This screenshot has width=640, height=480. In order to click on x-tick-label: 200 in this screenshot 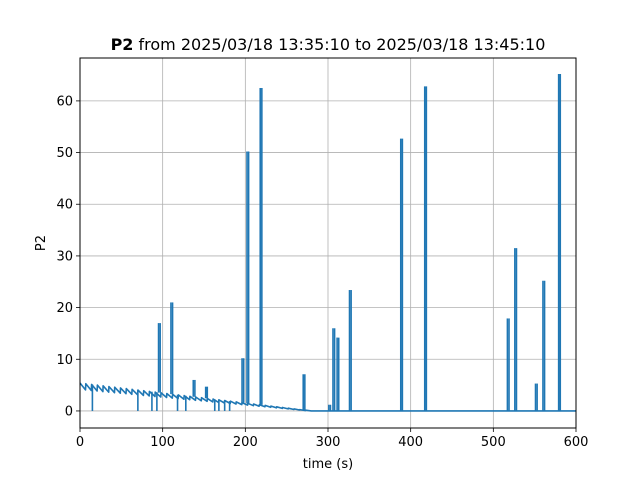, I will do `click(245, 442)`.